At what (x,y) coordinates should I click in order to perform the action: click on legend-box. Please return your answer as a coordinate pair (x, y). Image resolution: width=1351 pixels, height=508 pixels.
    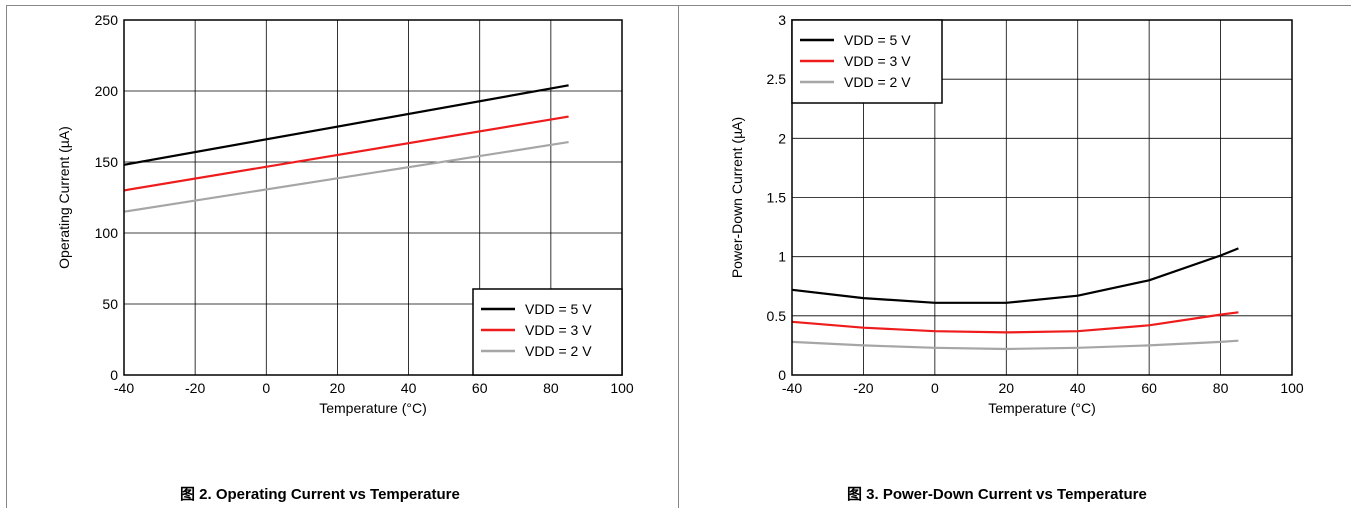
    Looking at the image, I should click on (547, 332).